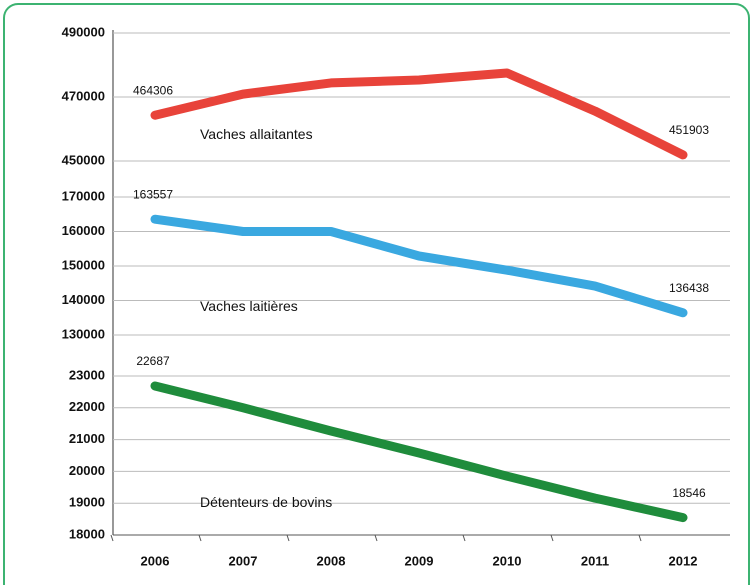  I want to click on x-tick-label: 2009, so click(419, 560).